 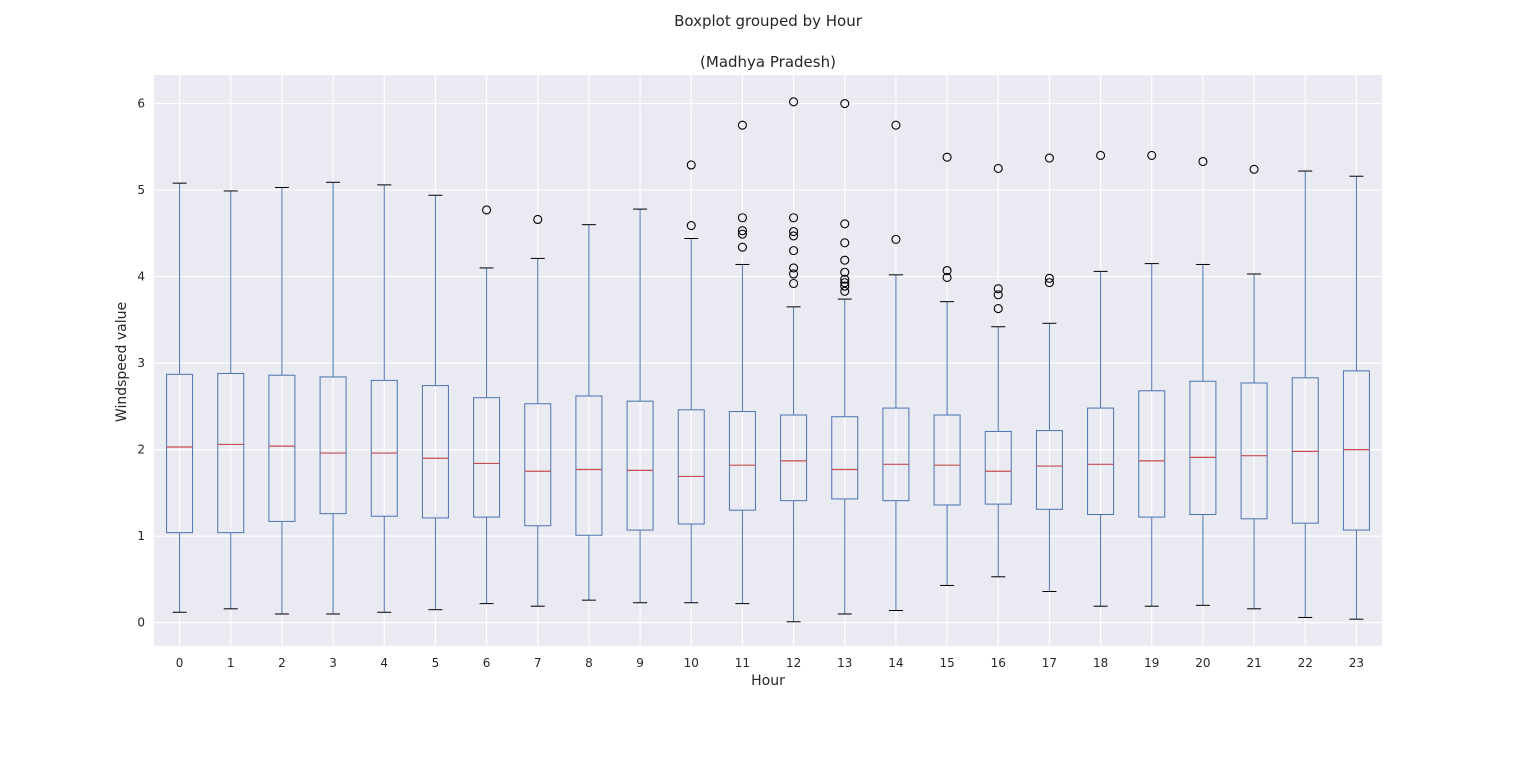 I want to click on x-tick-label: 5, so click(x=436, y=663).